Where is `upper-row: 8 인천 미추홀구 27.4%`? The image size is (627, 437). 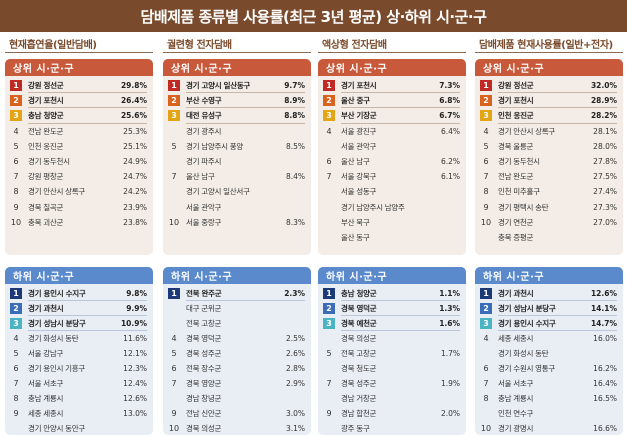
upper-row: 8 인천 미추홀구 27.4% is located at coordinates (548, 191).